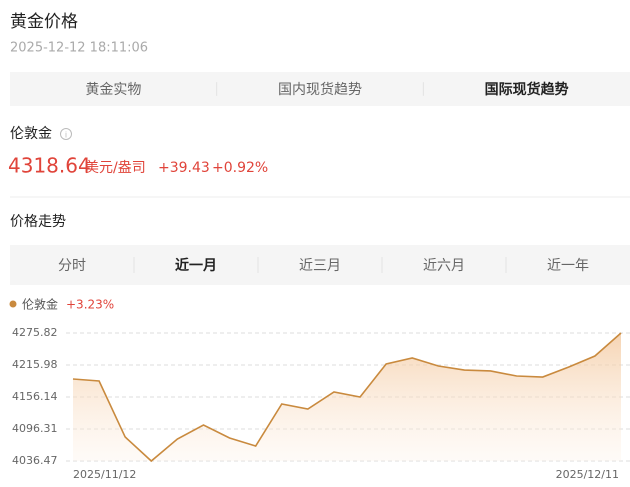  Describe the element at coordinates (72, 266) in the screenshot. I see `tab: 分时` at that location.